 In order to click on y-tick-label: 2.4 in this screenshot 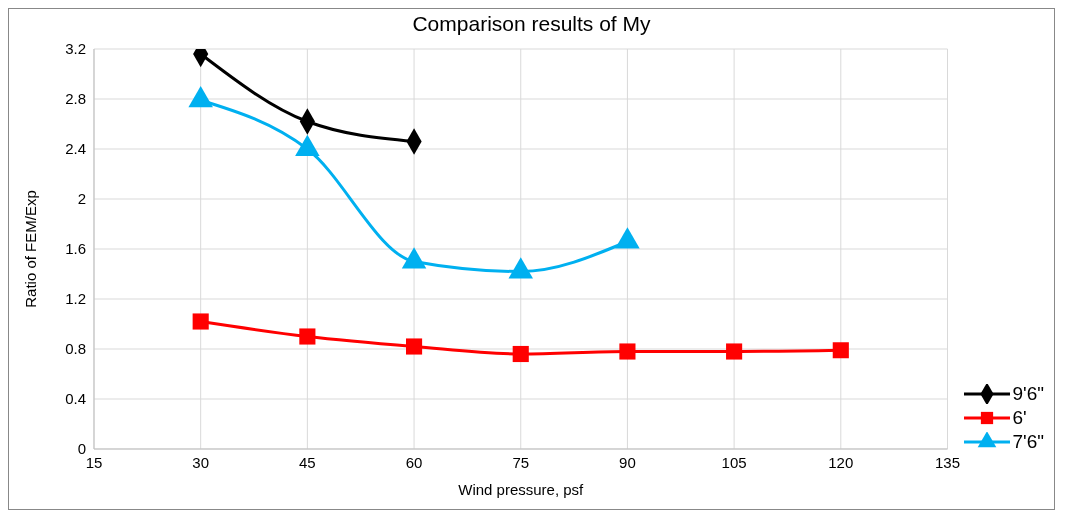, I will do `click(75, 149)`.